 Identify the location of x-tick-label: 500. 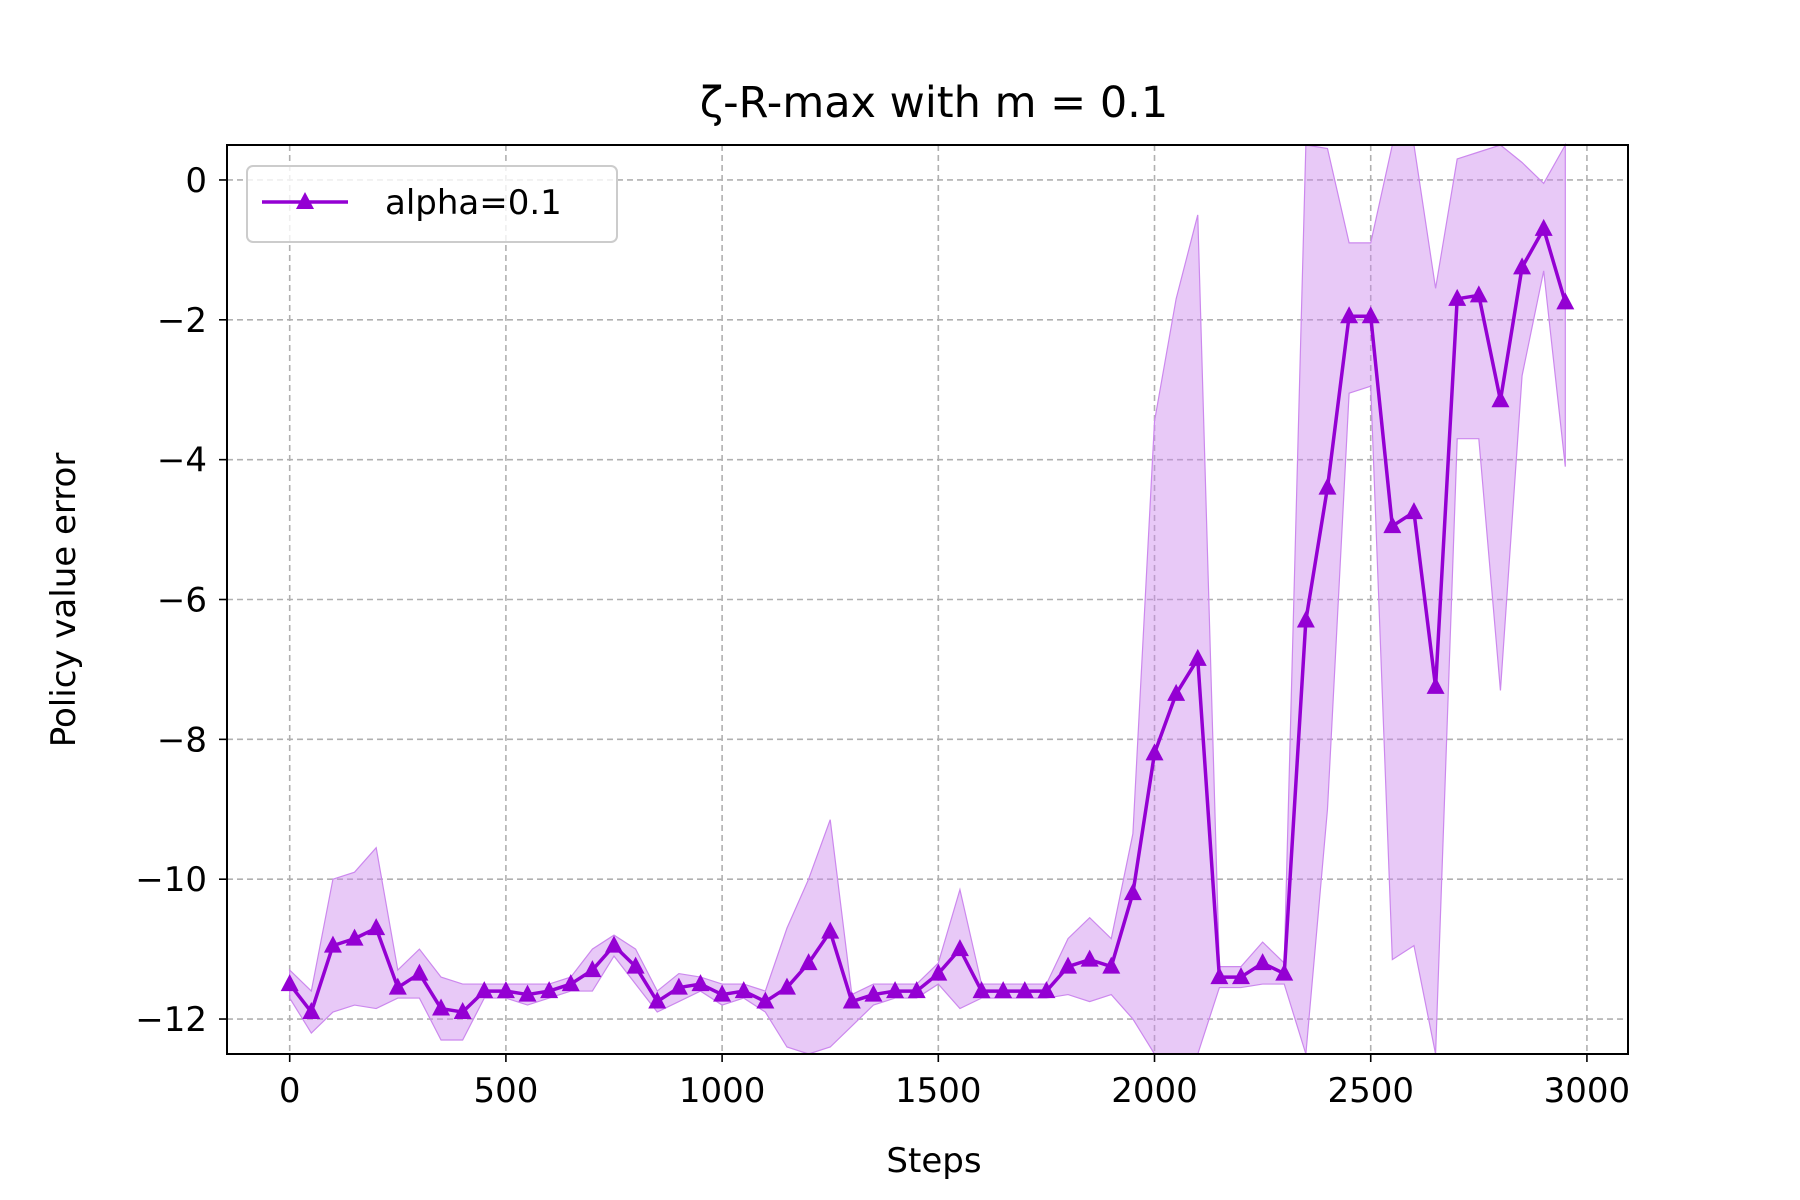
(505, 1091).